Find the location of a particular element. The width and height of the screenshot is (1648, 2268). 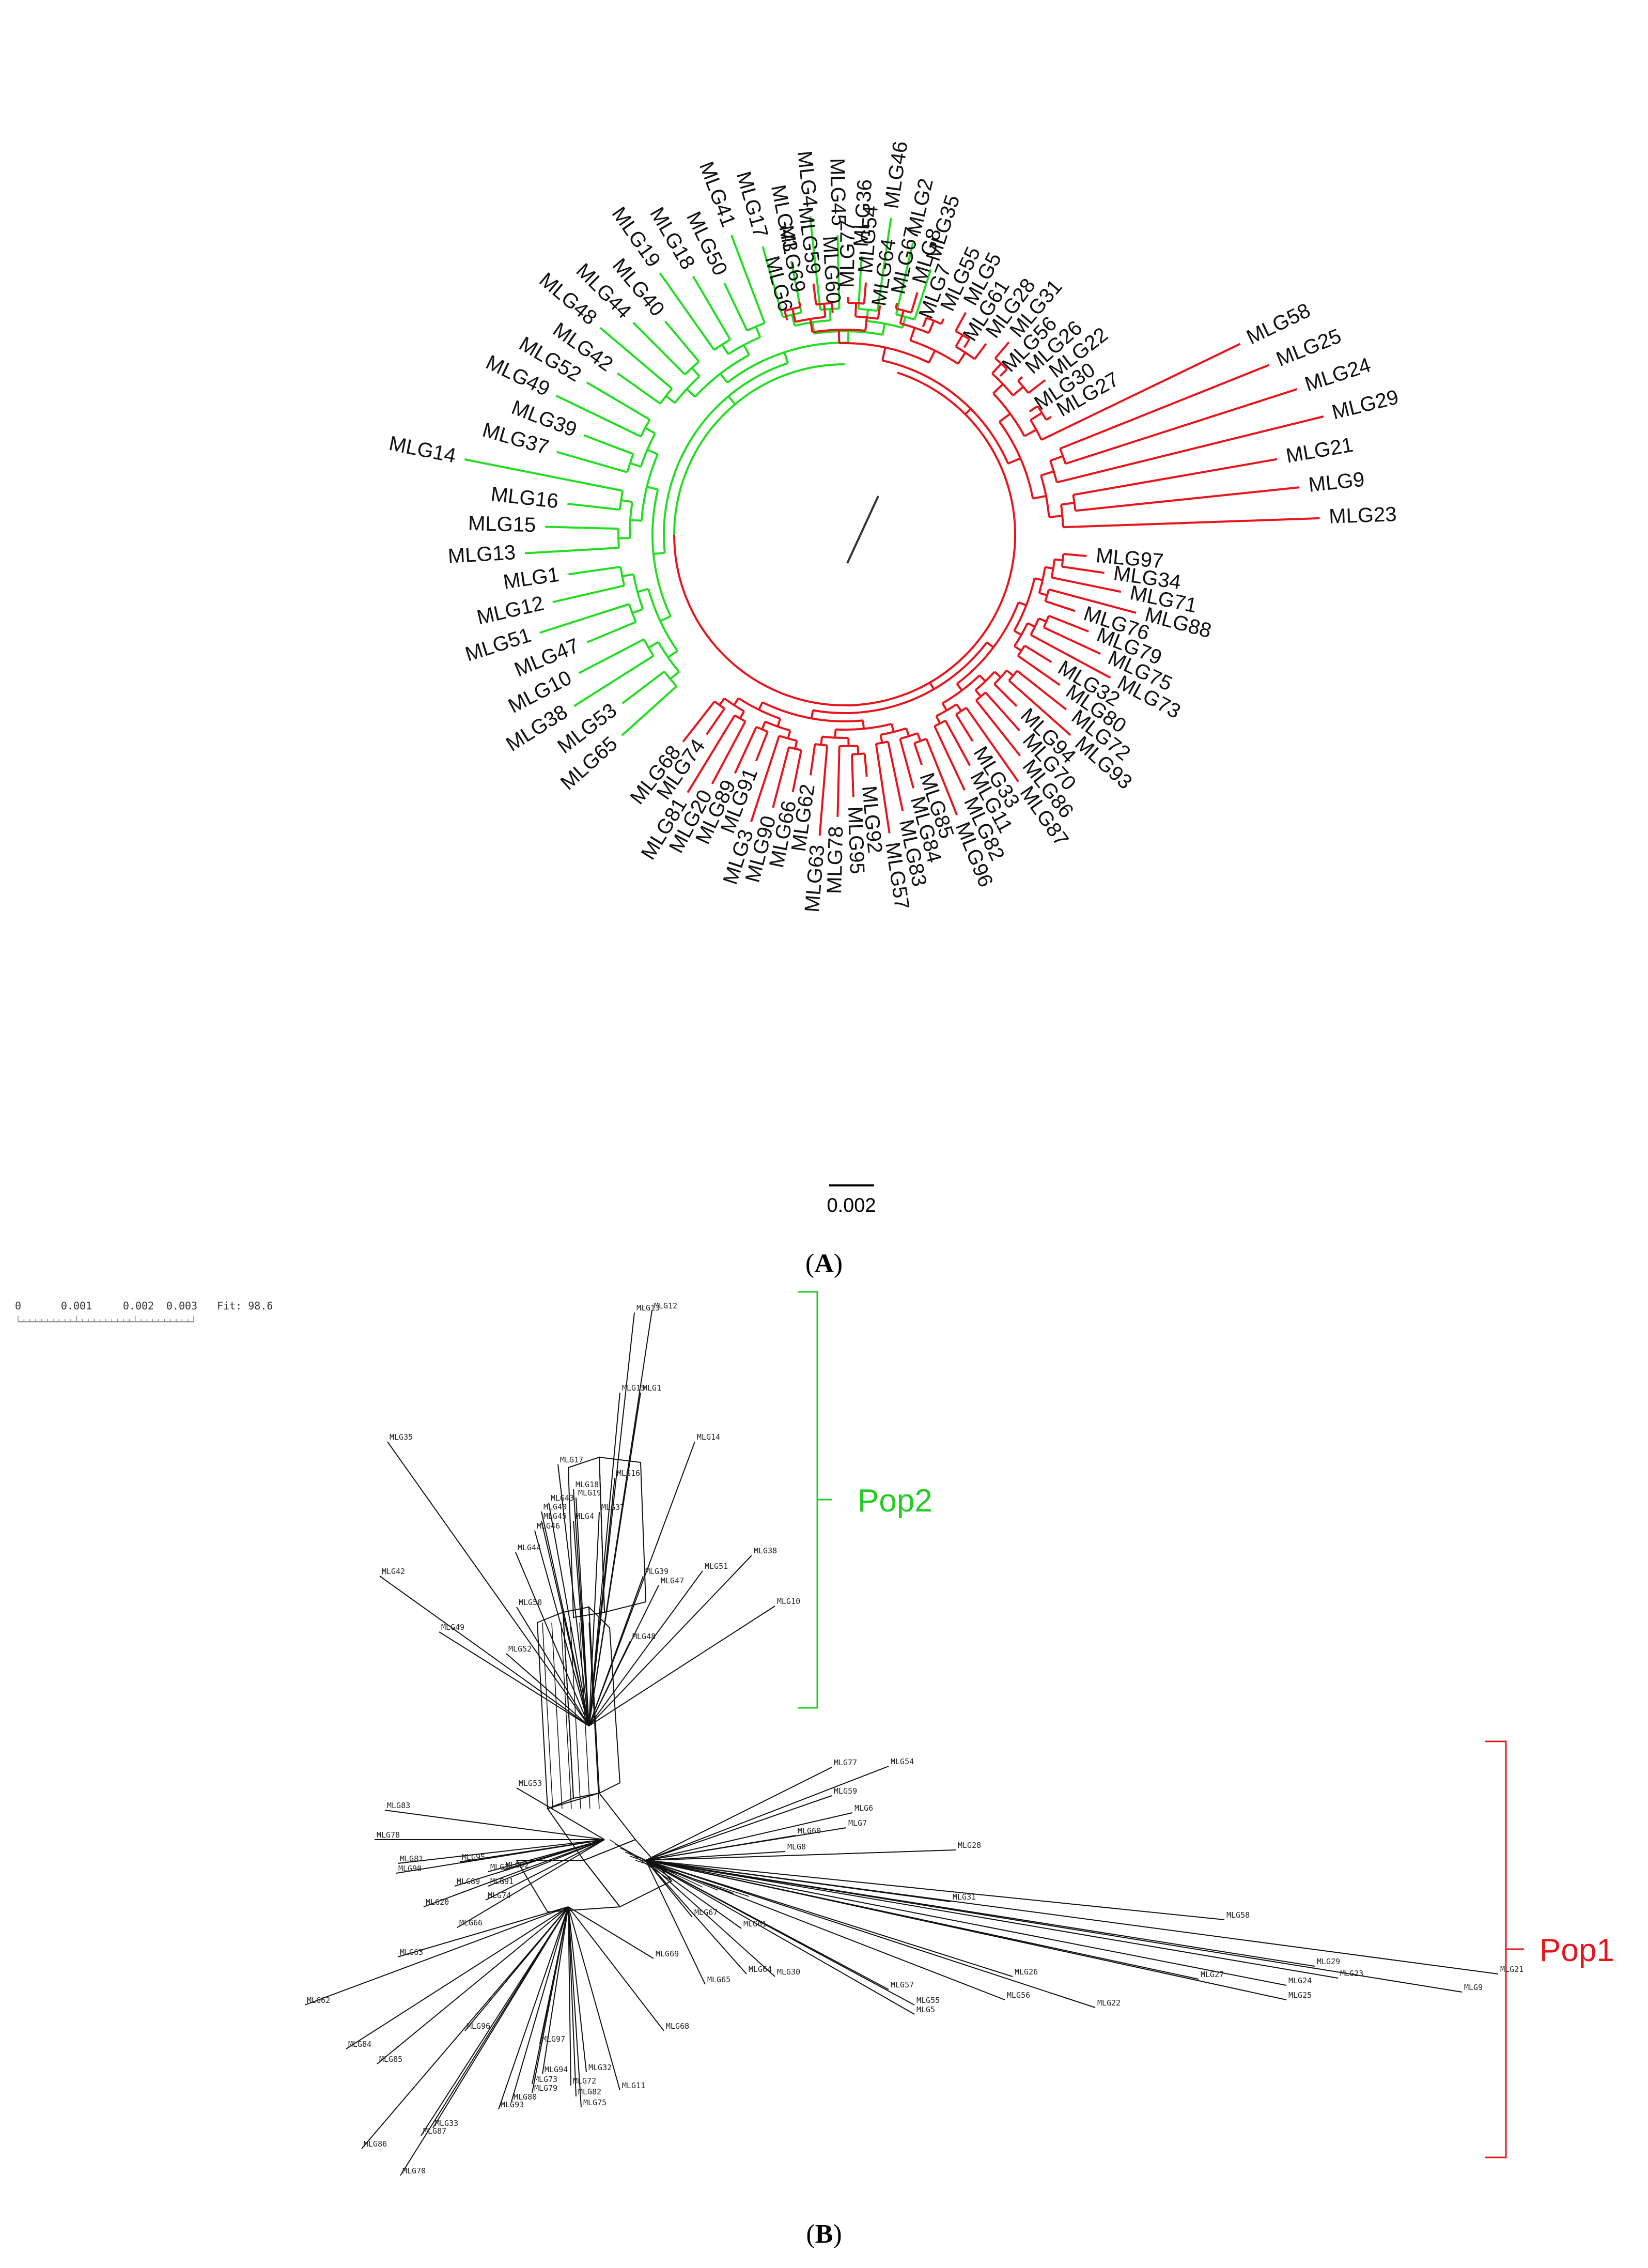

network-leaf-label: MLG28 is located at coordinates (970, 1845).